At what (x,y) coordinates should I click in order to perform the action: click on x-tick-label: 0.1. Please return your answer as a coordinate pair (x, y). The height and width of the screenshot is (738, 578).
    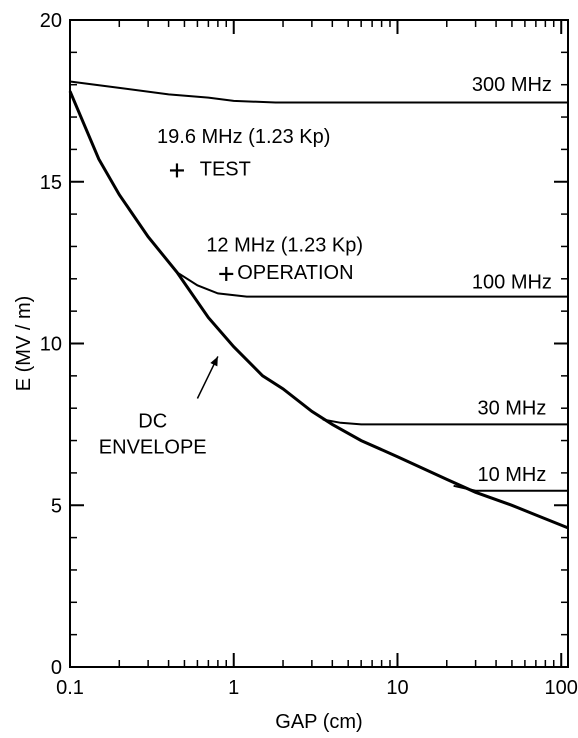
    Looking at the image, I should click on (70, 688).